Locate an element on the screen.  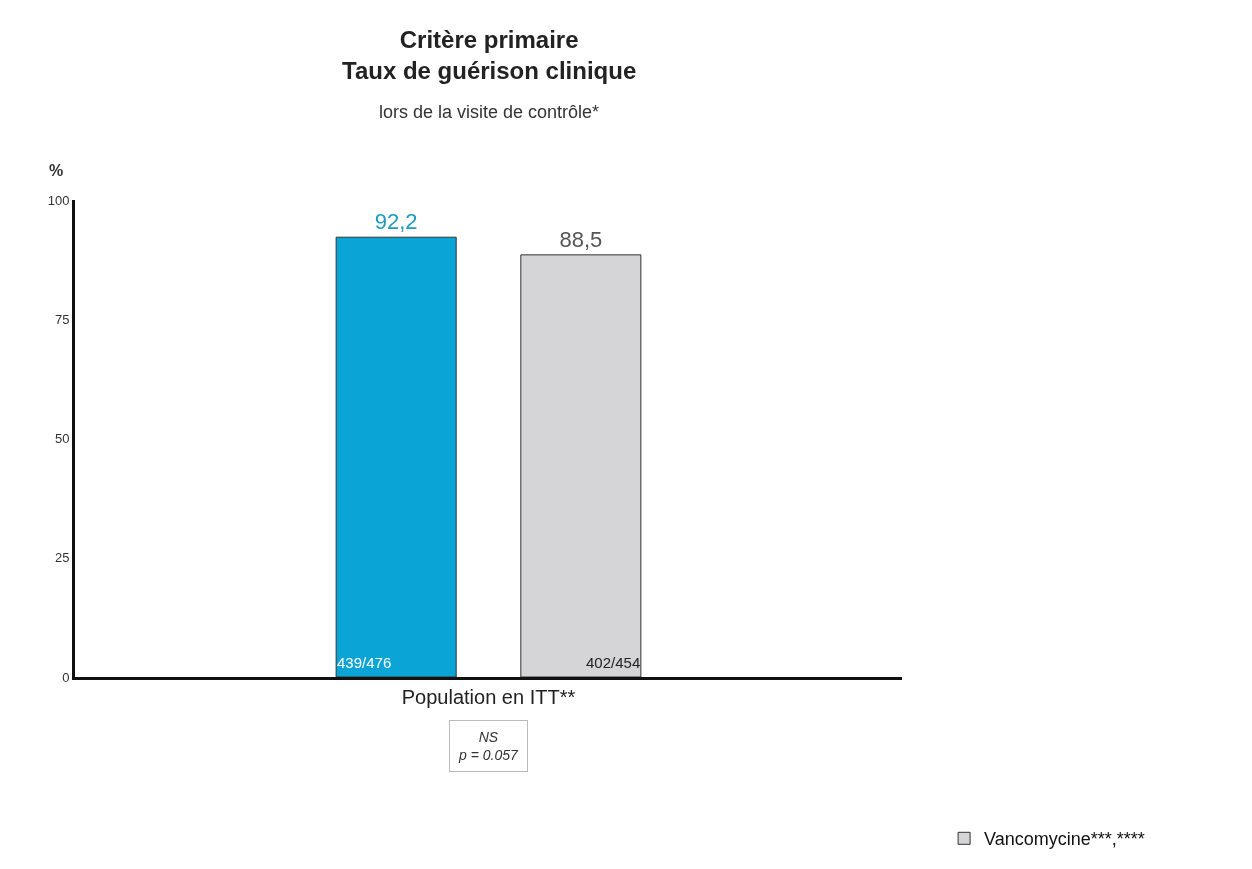
y-tick-label: 75 is located at coordinates (62, 319).